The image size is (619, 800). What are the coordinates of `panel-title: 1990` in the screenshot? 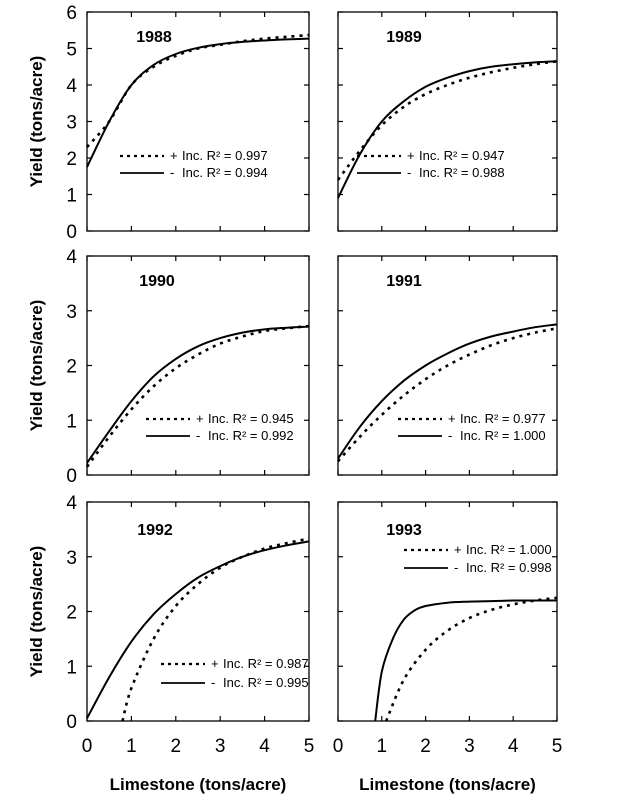 It's located at (157, 281).